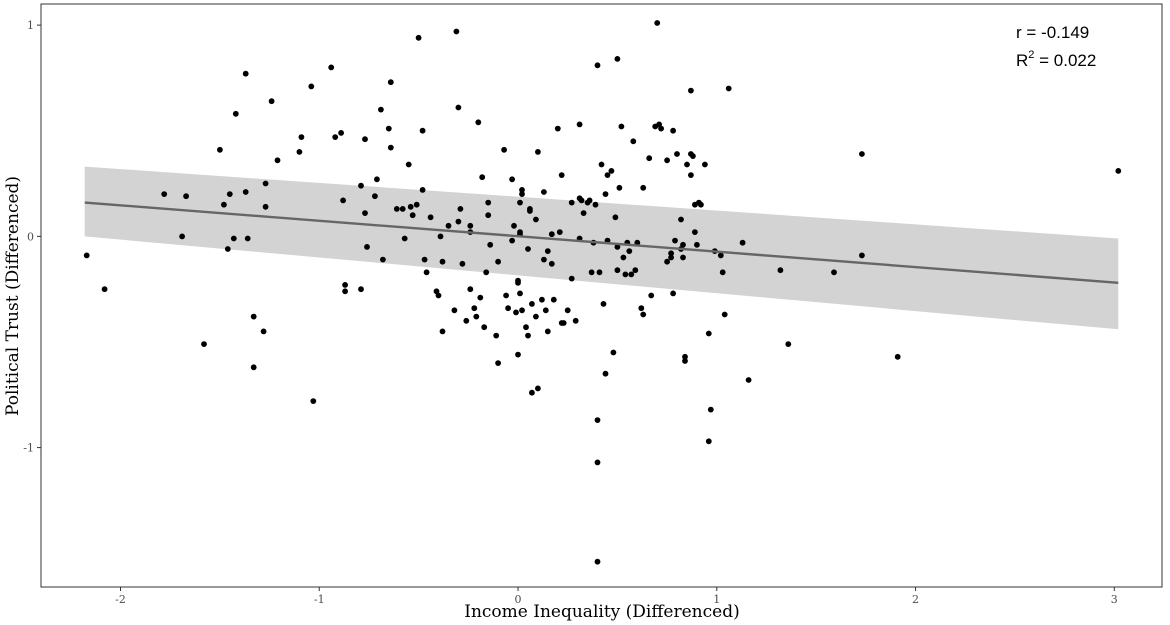  Describe the element at coordinates (32, 237) in the screenshot. I see `y-axis: -1 0 1` at that location.